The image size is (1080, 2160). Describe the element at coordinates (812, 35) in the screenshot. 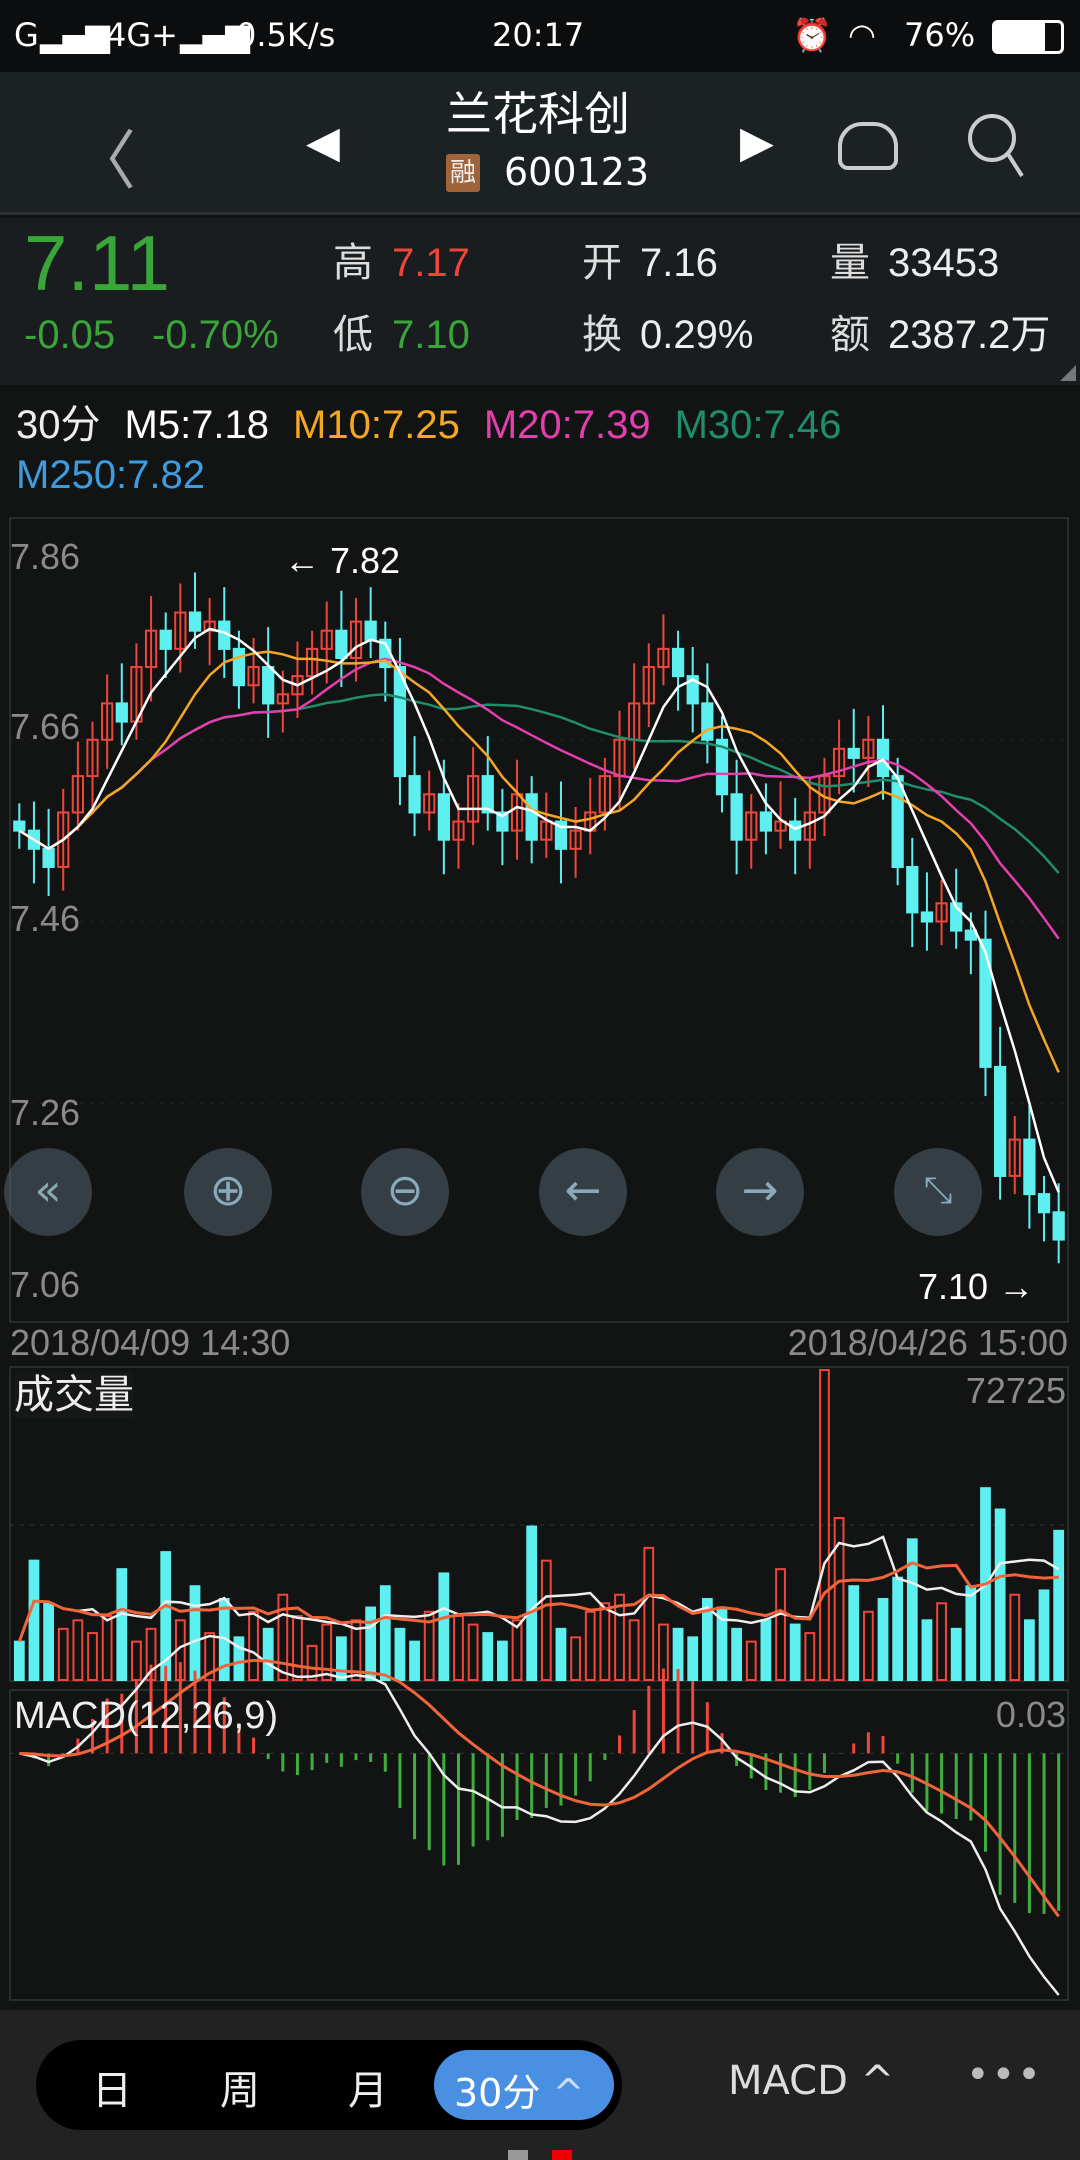

I see `alarm-icon: ⏰` at that location.